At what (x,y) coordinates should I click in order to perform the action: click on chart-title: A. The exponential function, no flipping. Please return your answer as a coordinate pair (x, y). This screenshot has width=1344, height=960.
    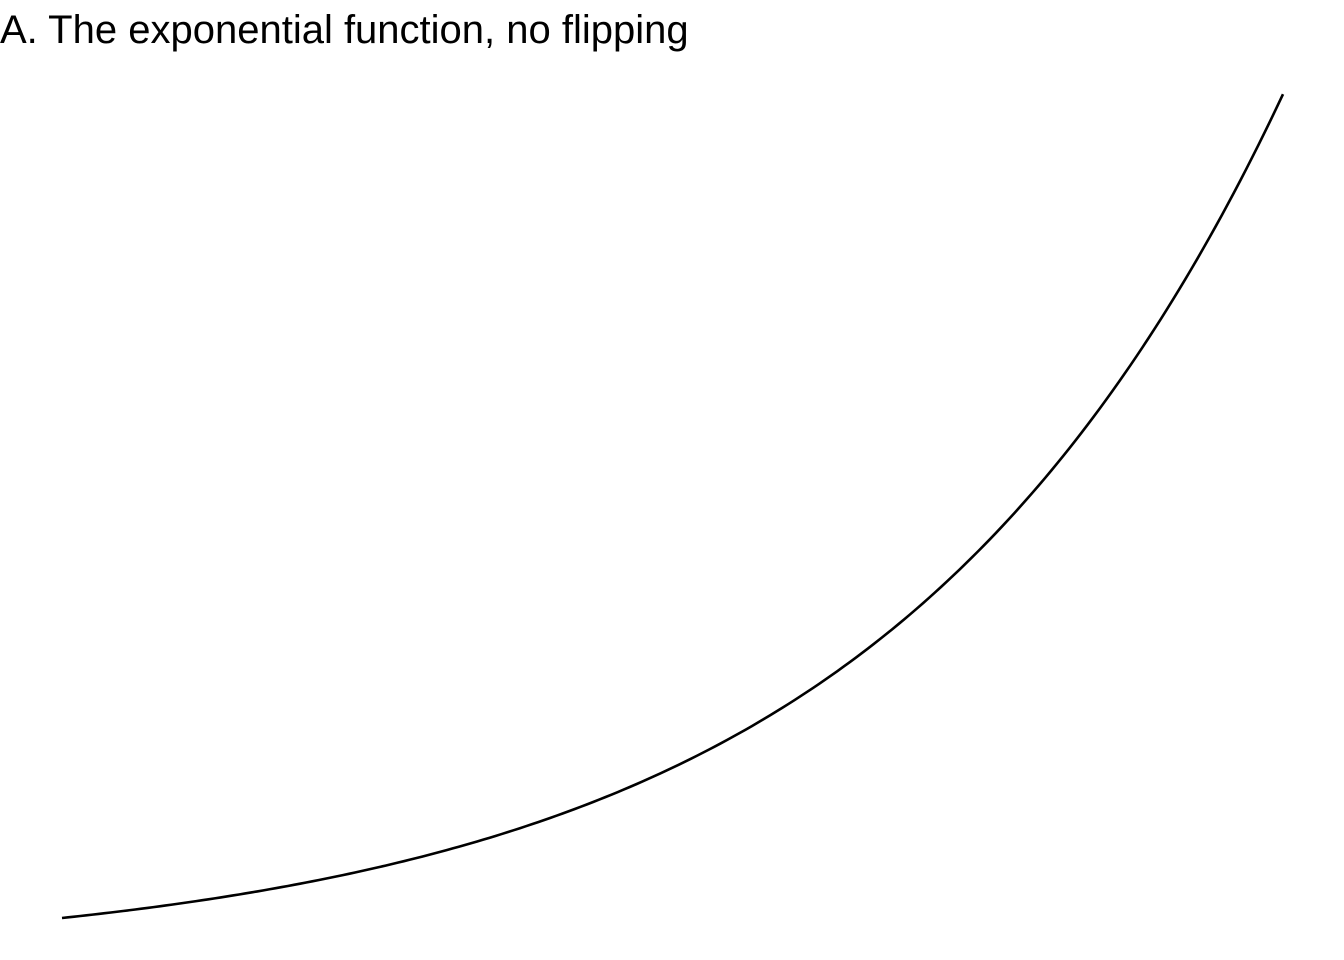
    Looking at the image, I should click on (344, 30).